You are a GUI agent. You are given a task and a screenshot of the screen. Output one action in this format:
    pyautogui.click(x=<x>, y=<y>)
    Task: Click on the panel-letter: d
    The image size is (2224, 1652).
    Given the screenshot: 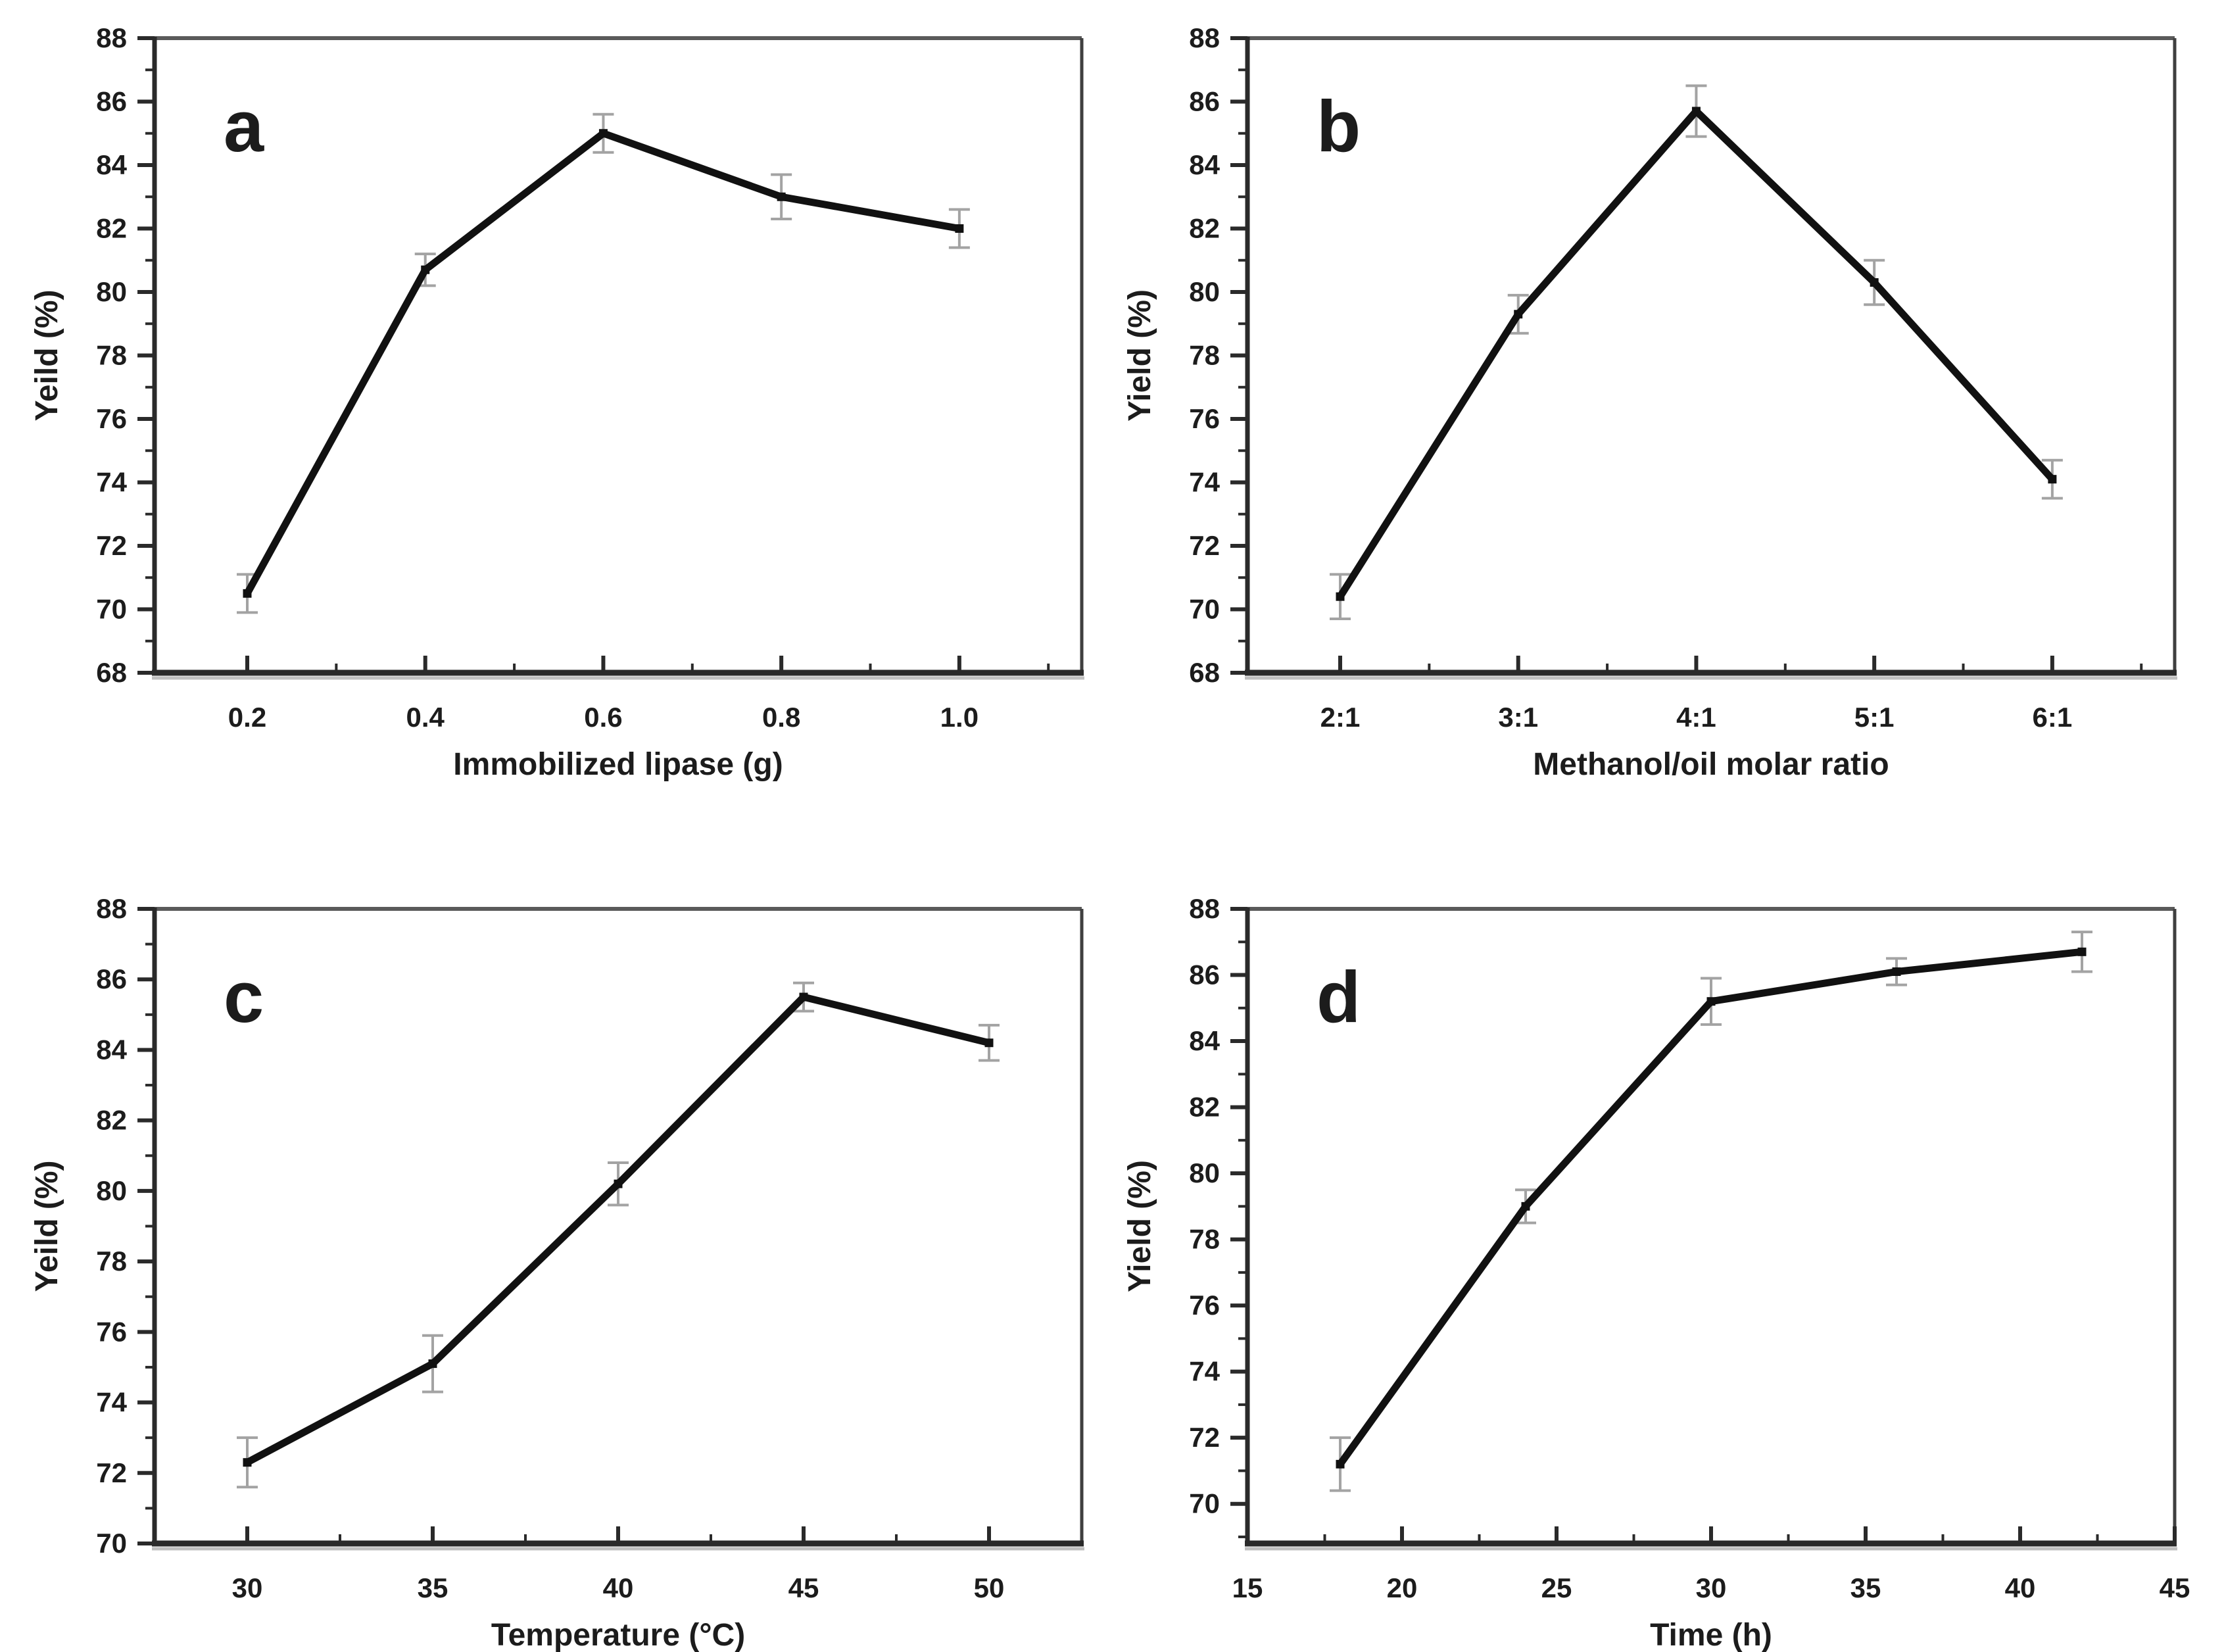 What is the action you would take?
    pyautogui.click(x=1339, y=997)
    